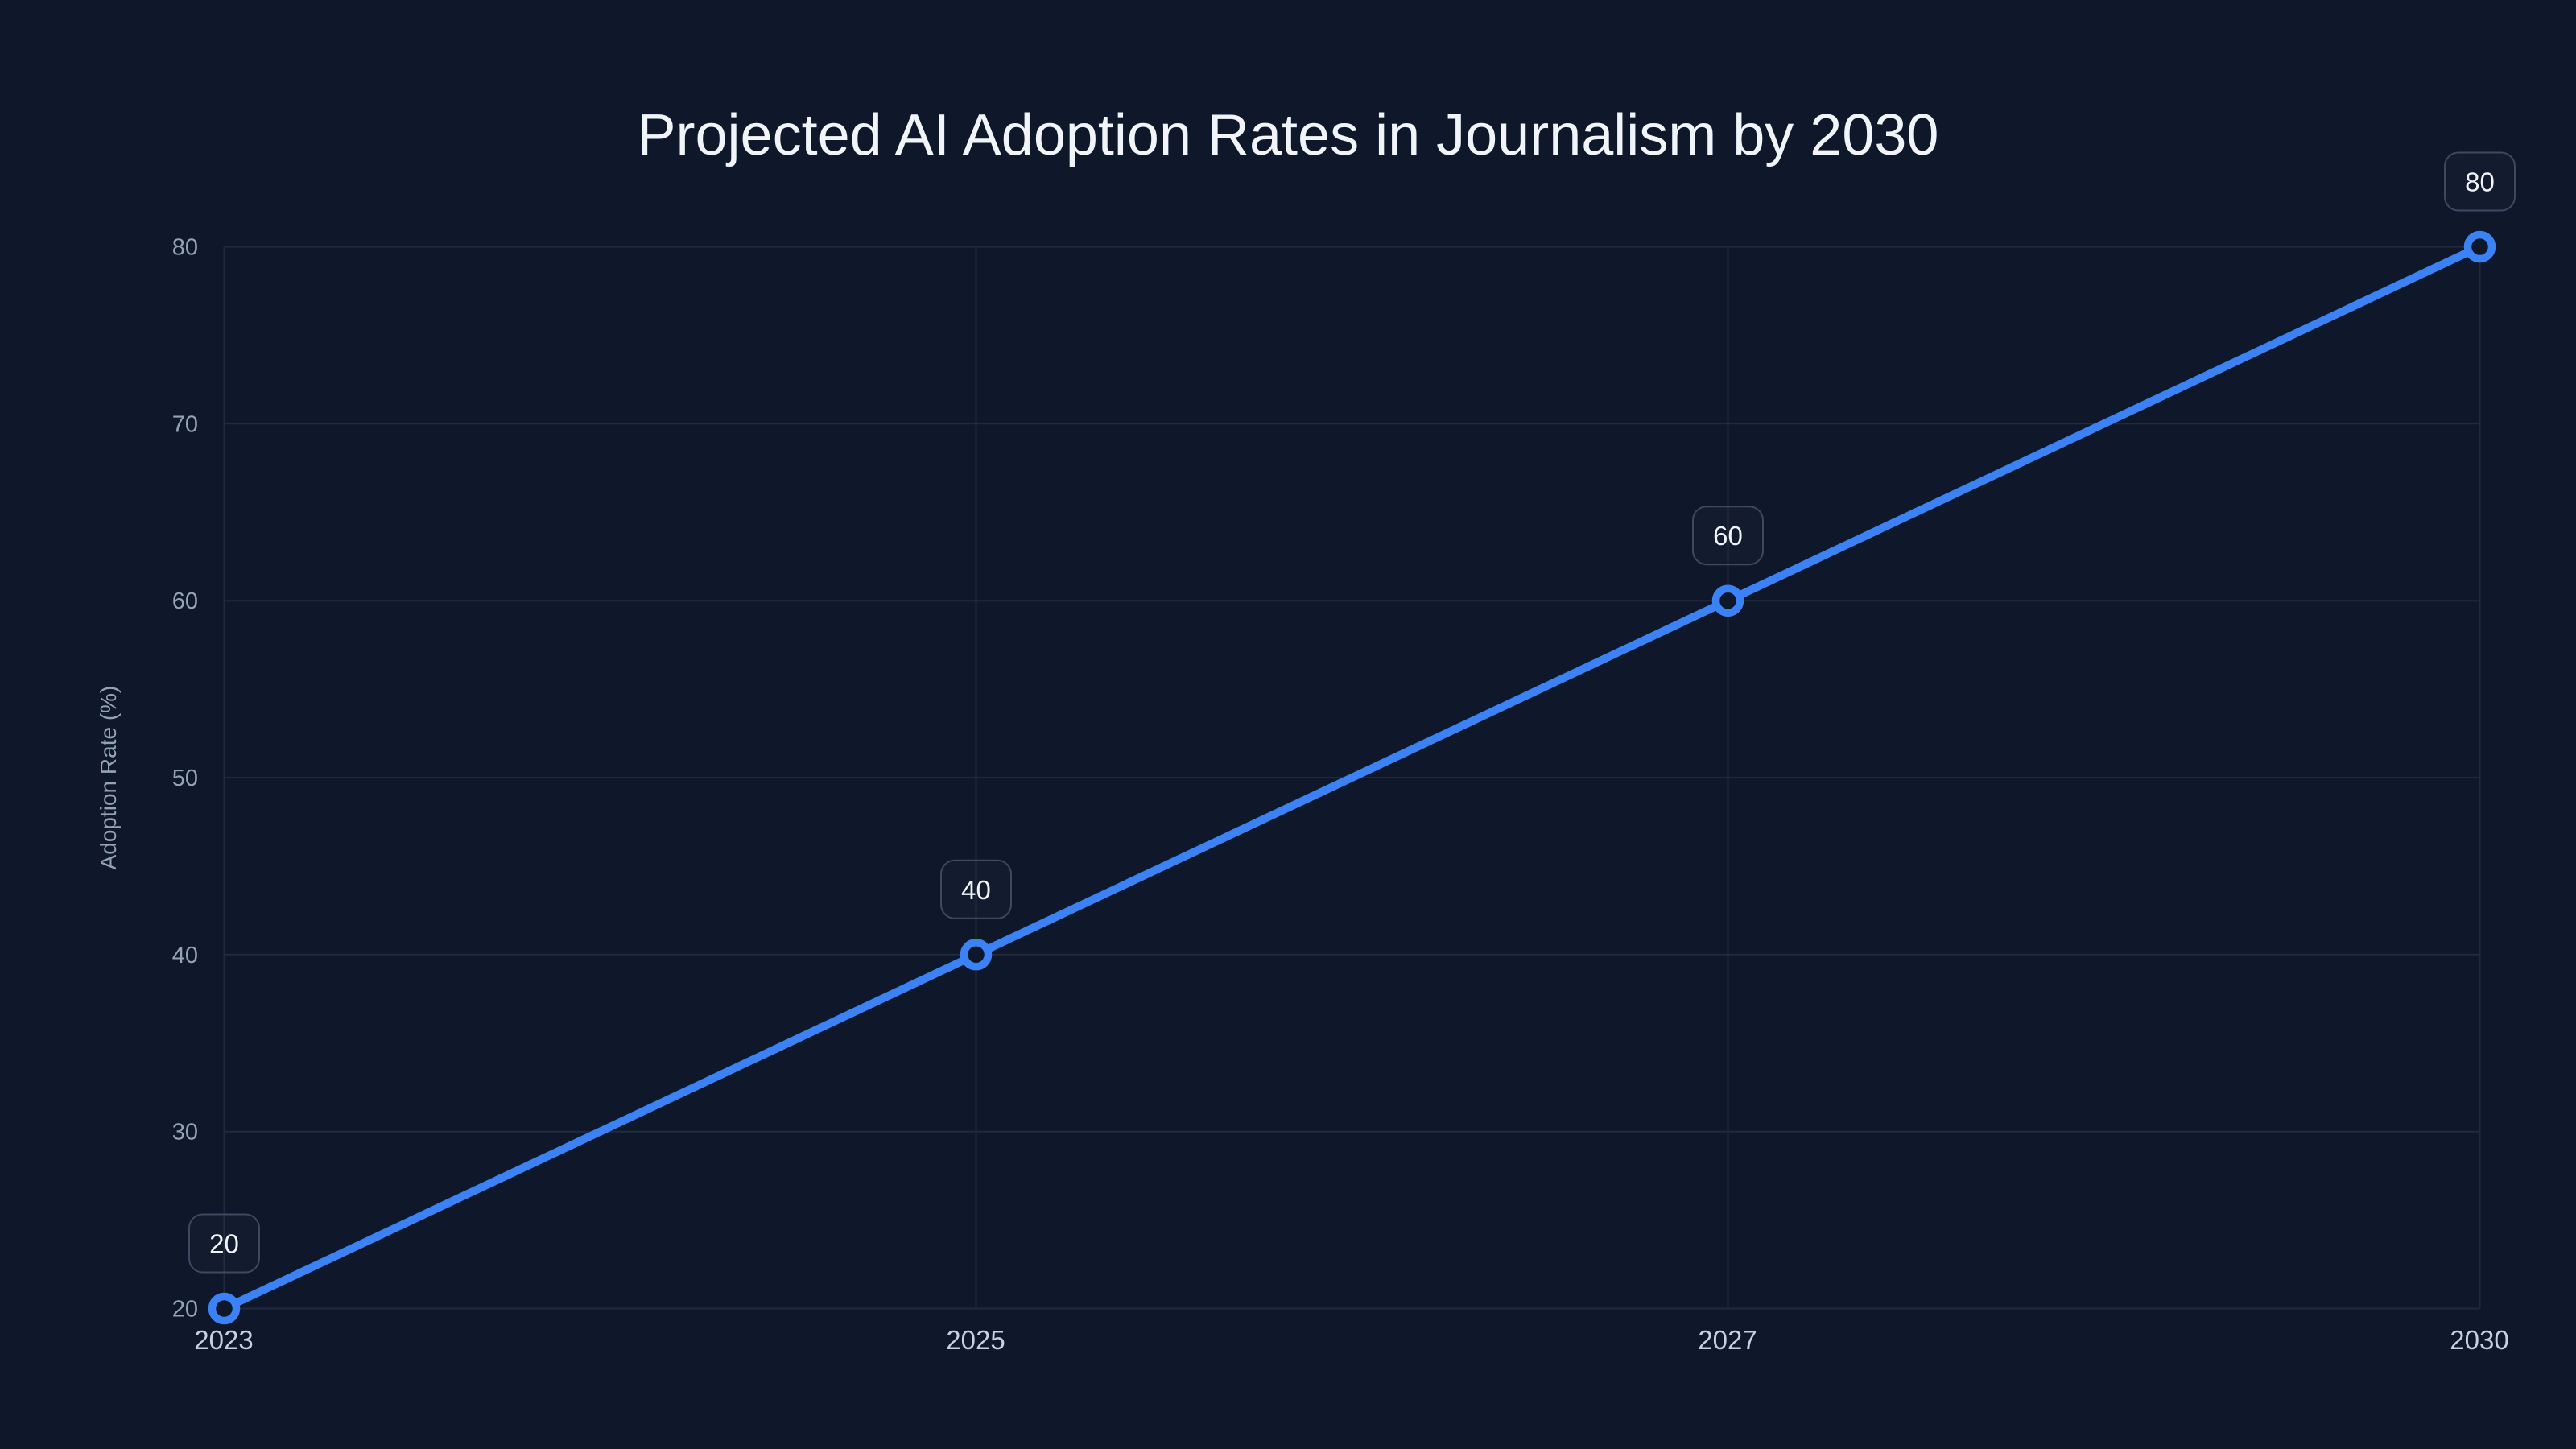 This screenshot has height=1449, width=2576. Describe the element at coordinates (185, 424) in the screenshot. I see `svg-text: 70` at that location.